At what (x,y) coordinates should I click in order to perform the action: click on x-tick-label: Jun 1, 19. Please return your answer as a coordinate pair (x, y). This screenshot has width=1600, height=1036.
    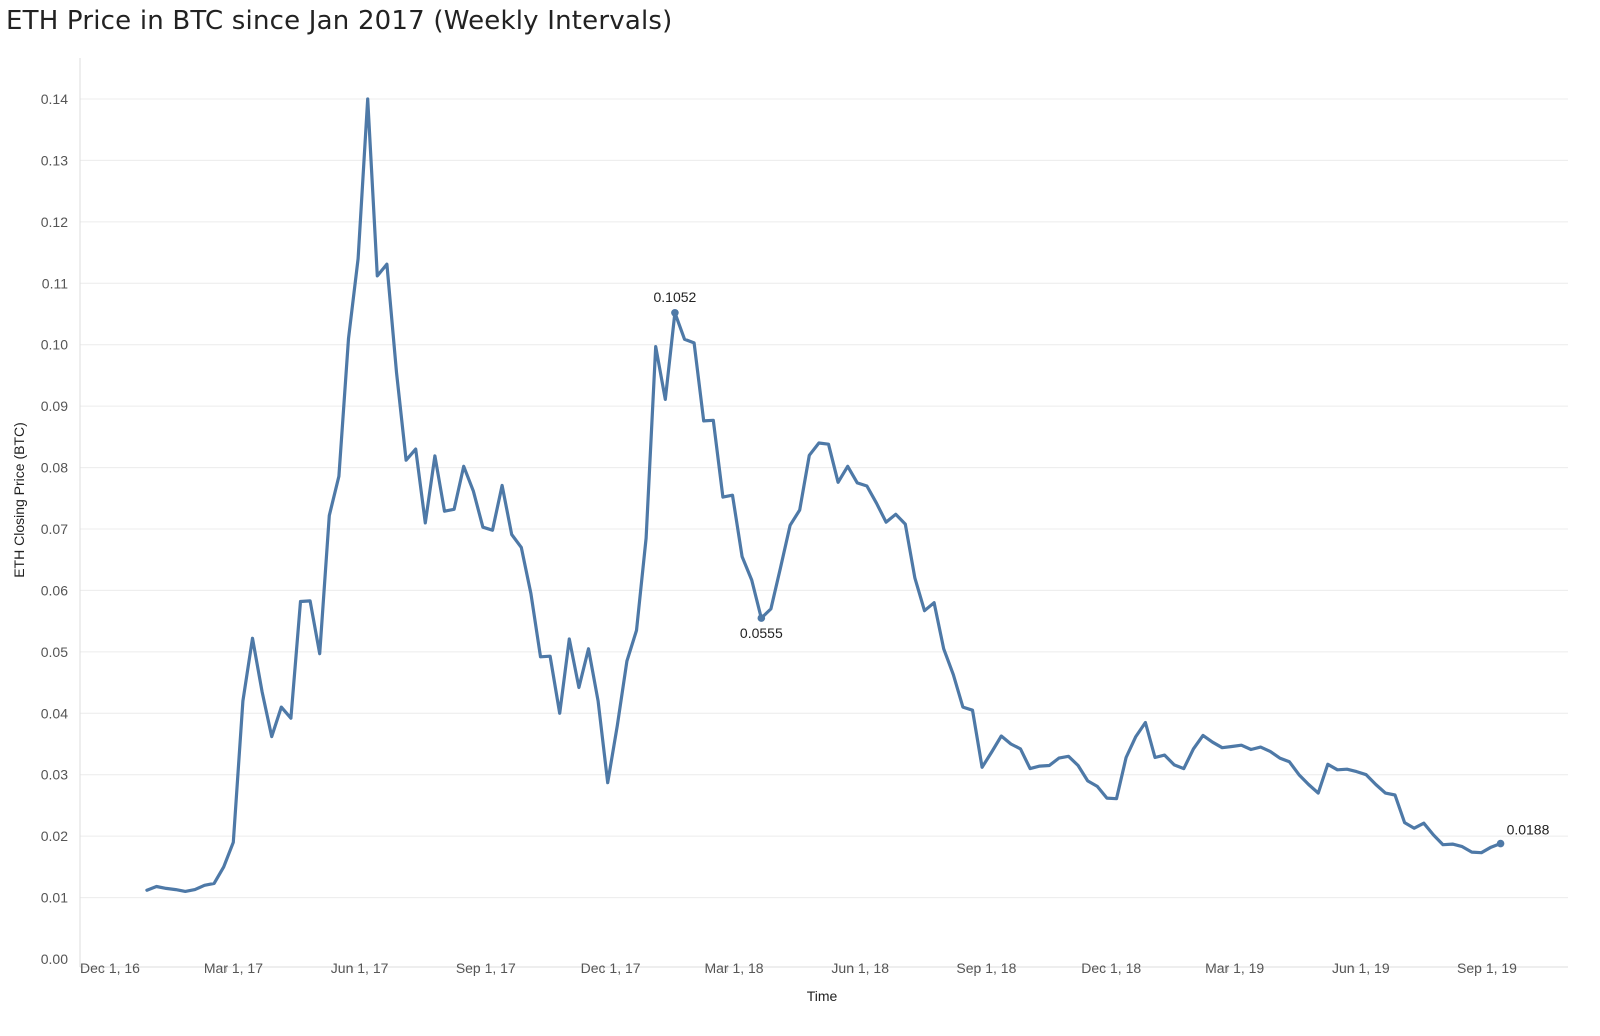
    Looking at the image, I should click on (1361, 968).